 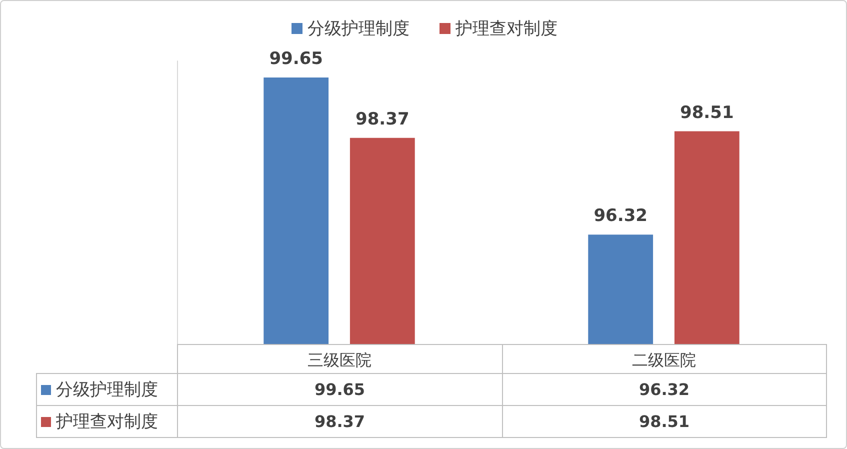 What do you see at coordinates (621, 216) in the screenshot?
I see `annotation: 96.32` at bounding box center [621, 216].